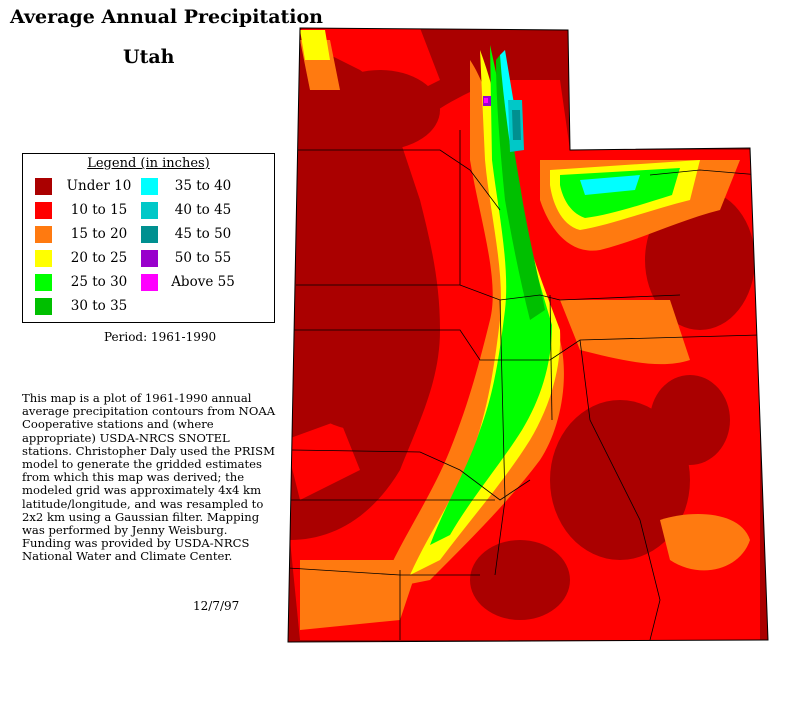 Image resolution: width=792 pixels, height=707 pixels. What do you see at coordinates (160, 337) in the screenshot?
I see `period-label: Period: 1961-1990` at bounding box center [160, 337].